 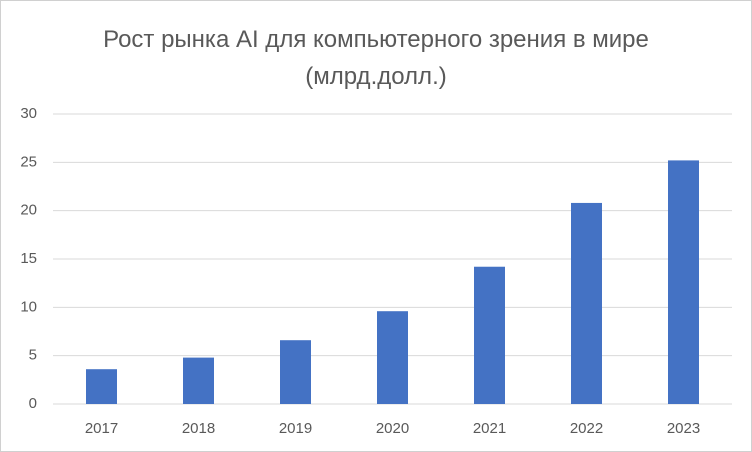 I want to click on y-tick-label: 15, so click(x=28, y=258).